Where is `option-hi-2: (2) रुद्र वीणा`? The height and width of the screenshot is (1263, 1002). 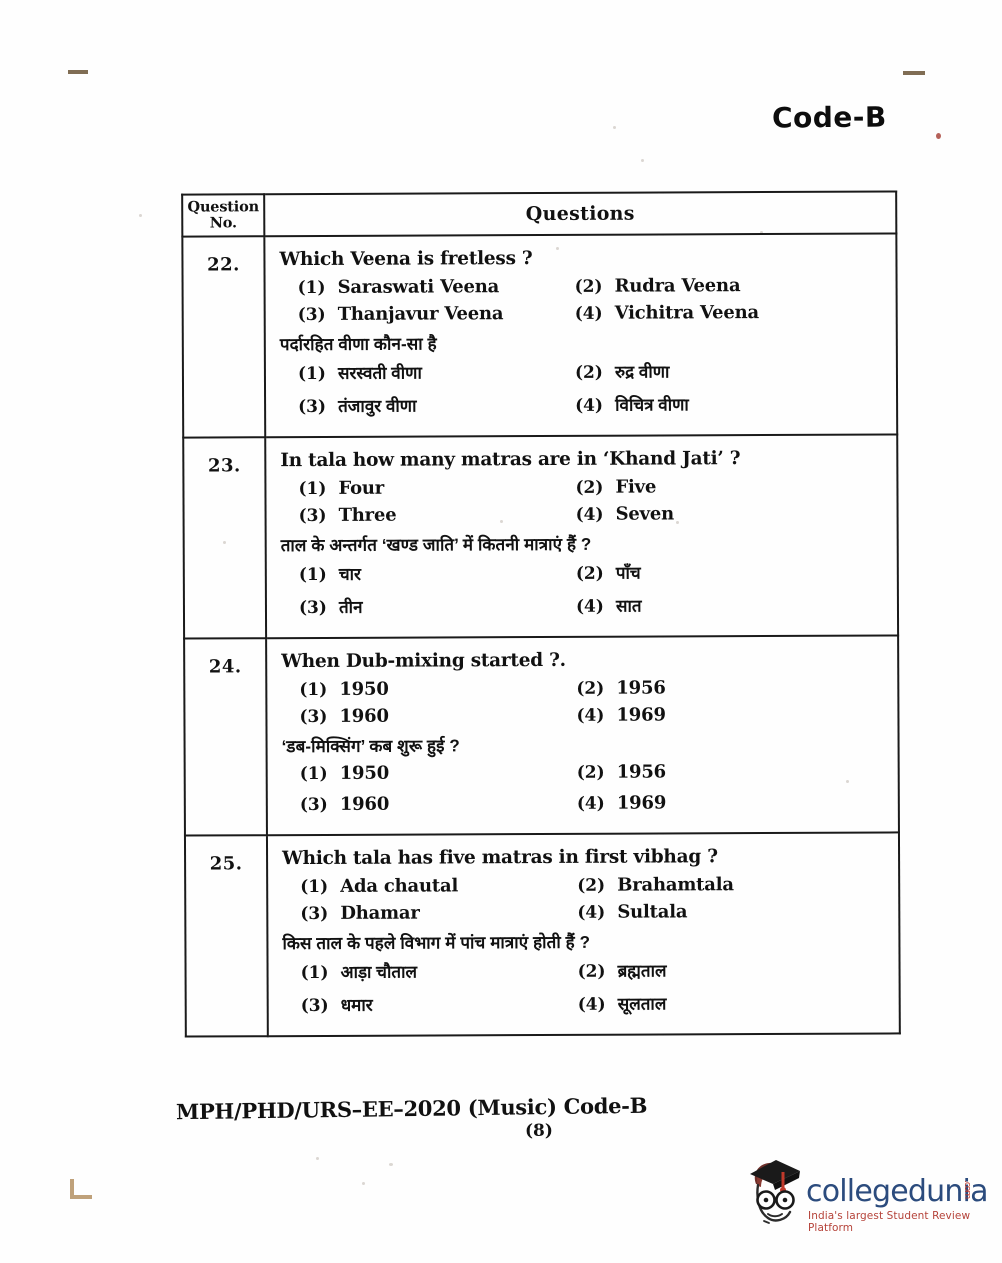
option-hi-2: (2) रुद्र वीणा is located at coordinates (619, 371).